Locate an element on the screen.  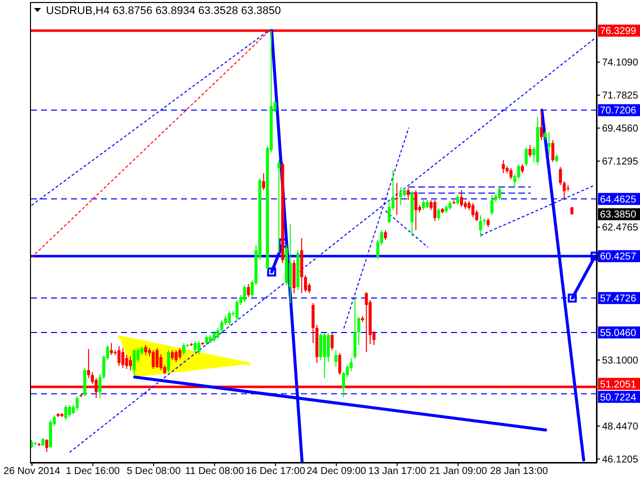
ref-line-label: 64.4625 is located at coordinates (618, 200).